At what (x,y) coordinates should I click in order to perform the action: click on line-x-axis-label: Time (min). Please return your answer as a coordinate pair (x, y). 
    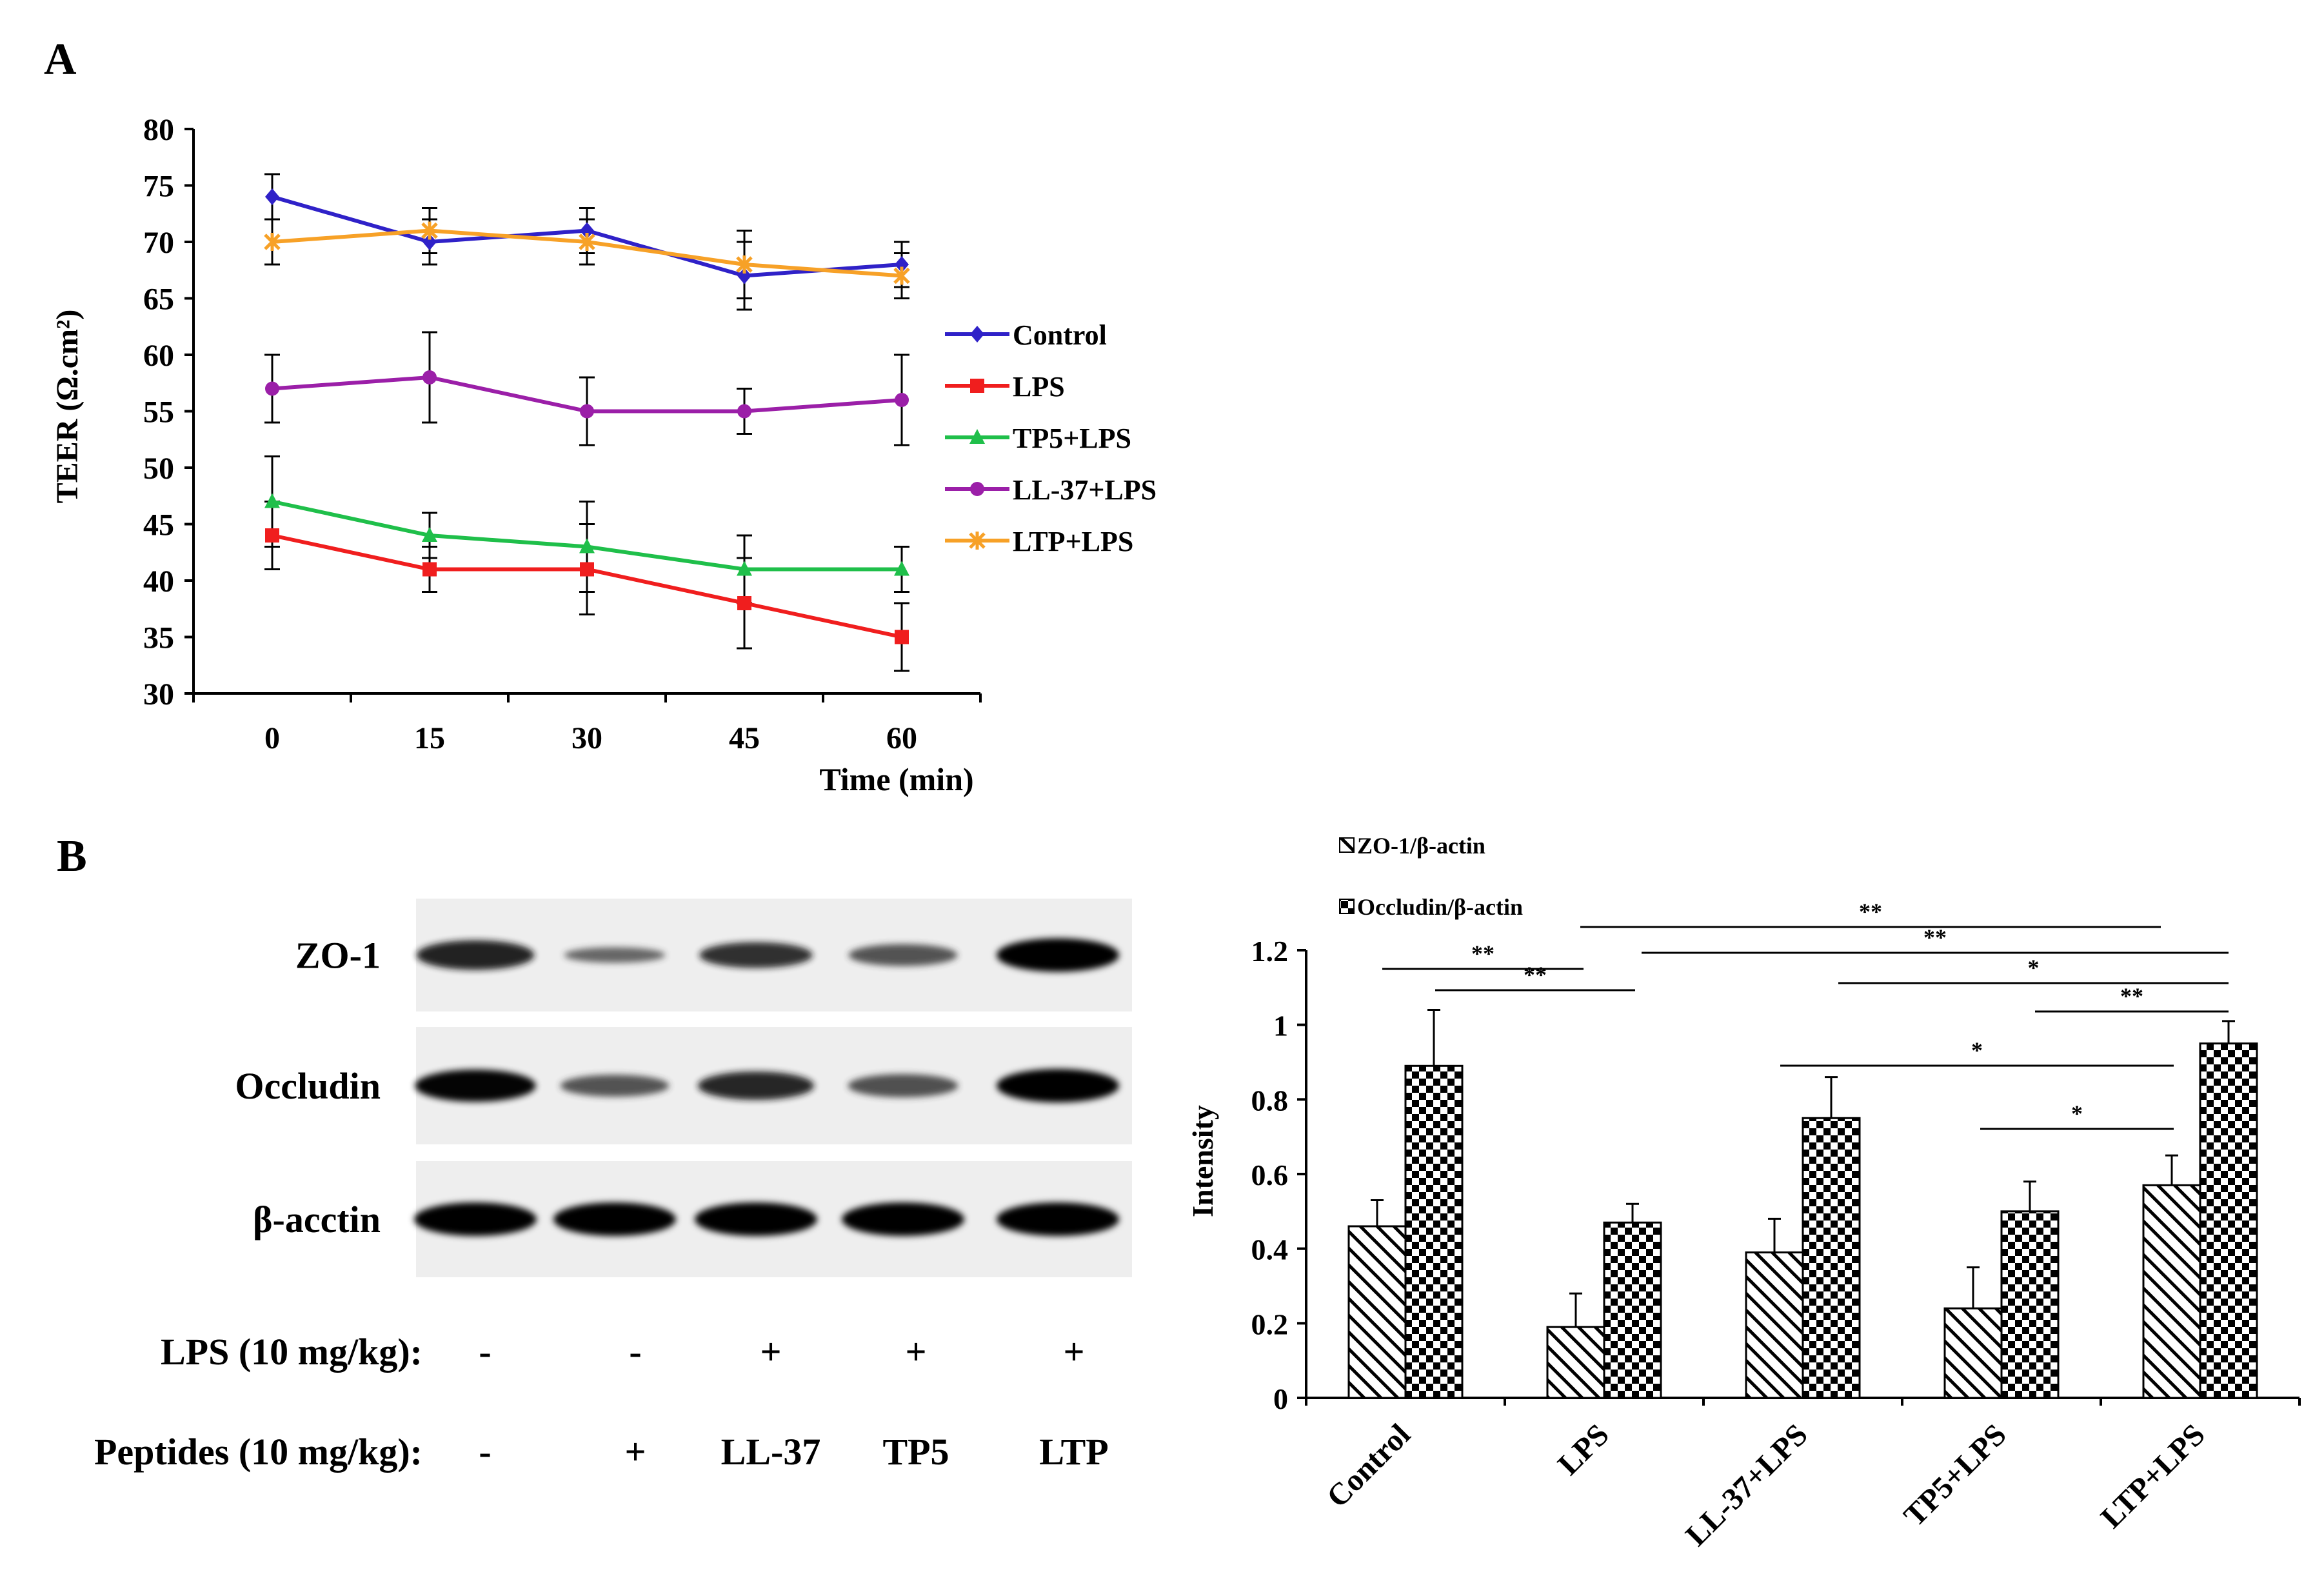
    Looking at the image, I should click on (896, 779).